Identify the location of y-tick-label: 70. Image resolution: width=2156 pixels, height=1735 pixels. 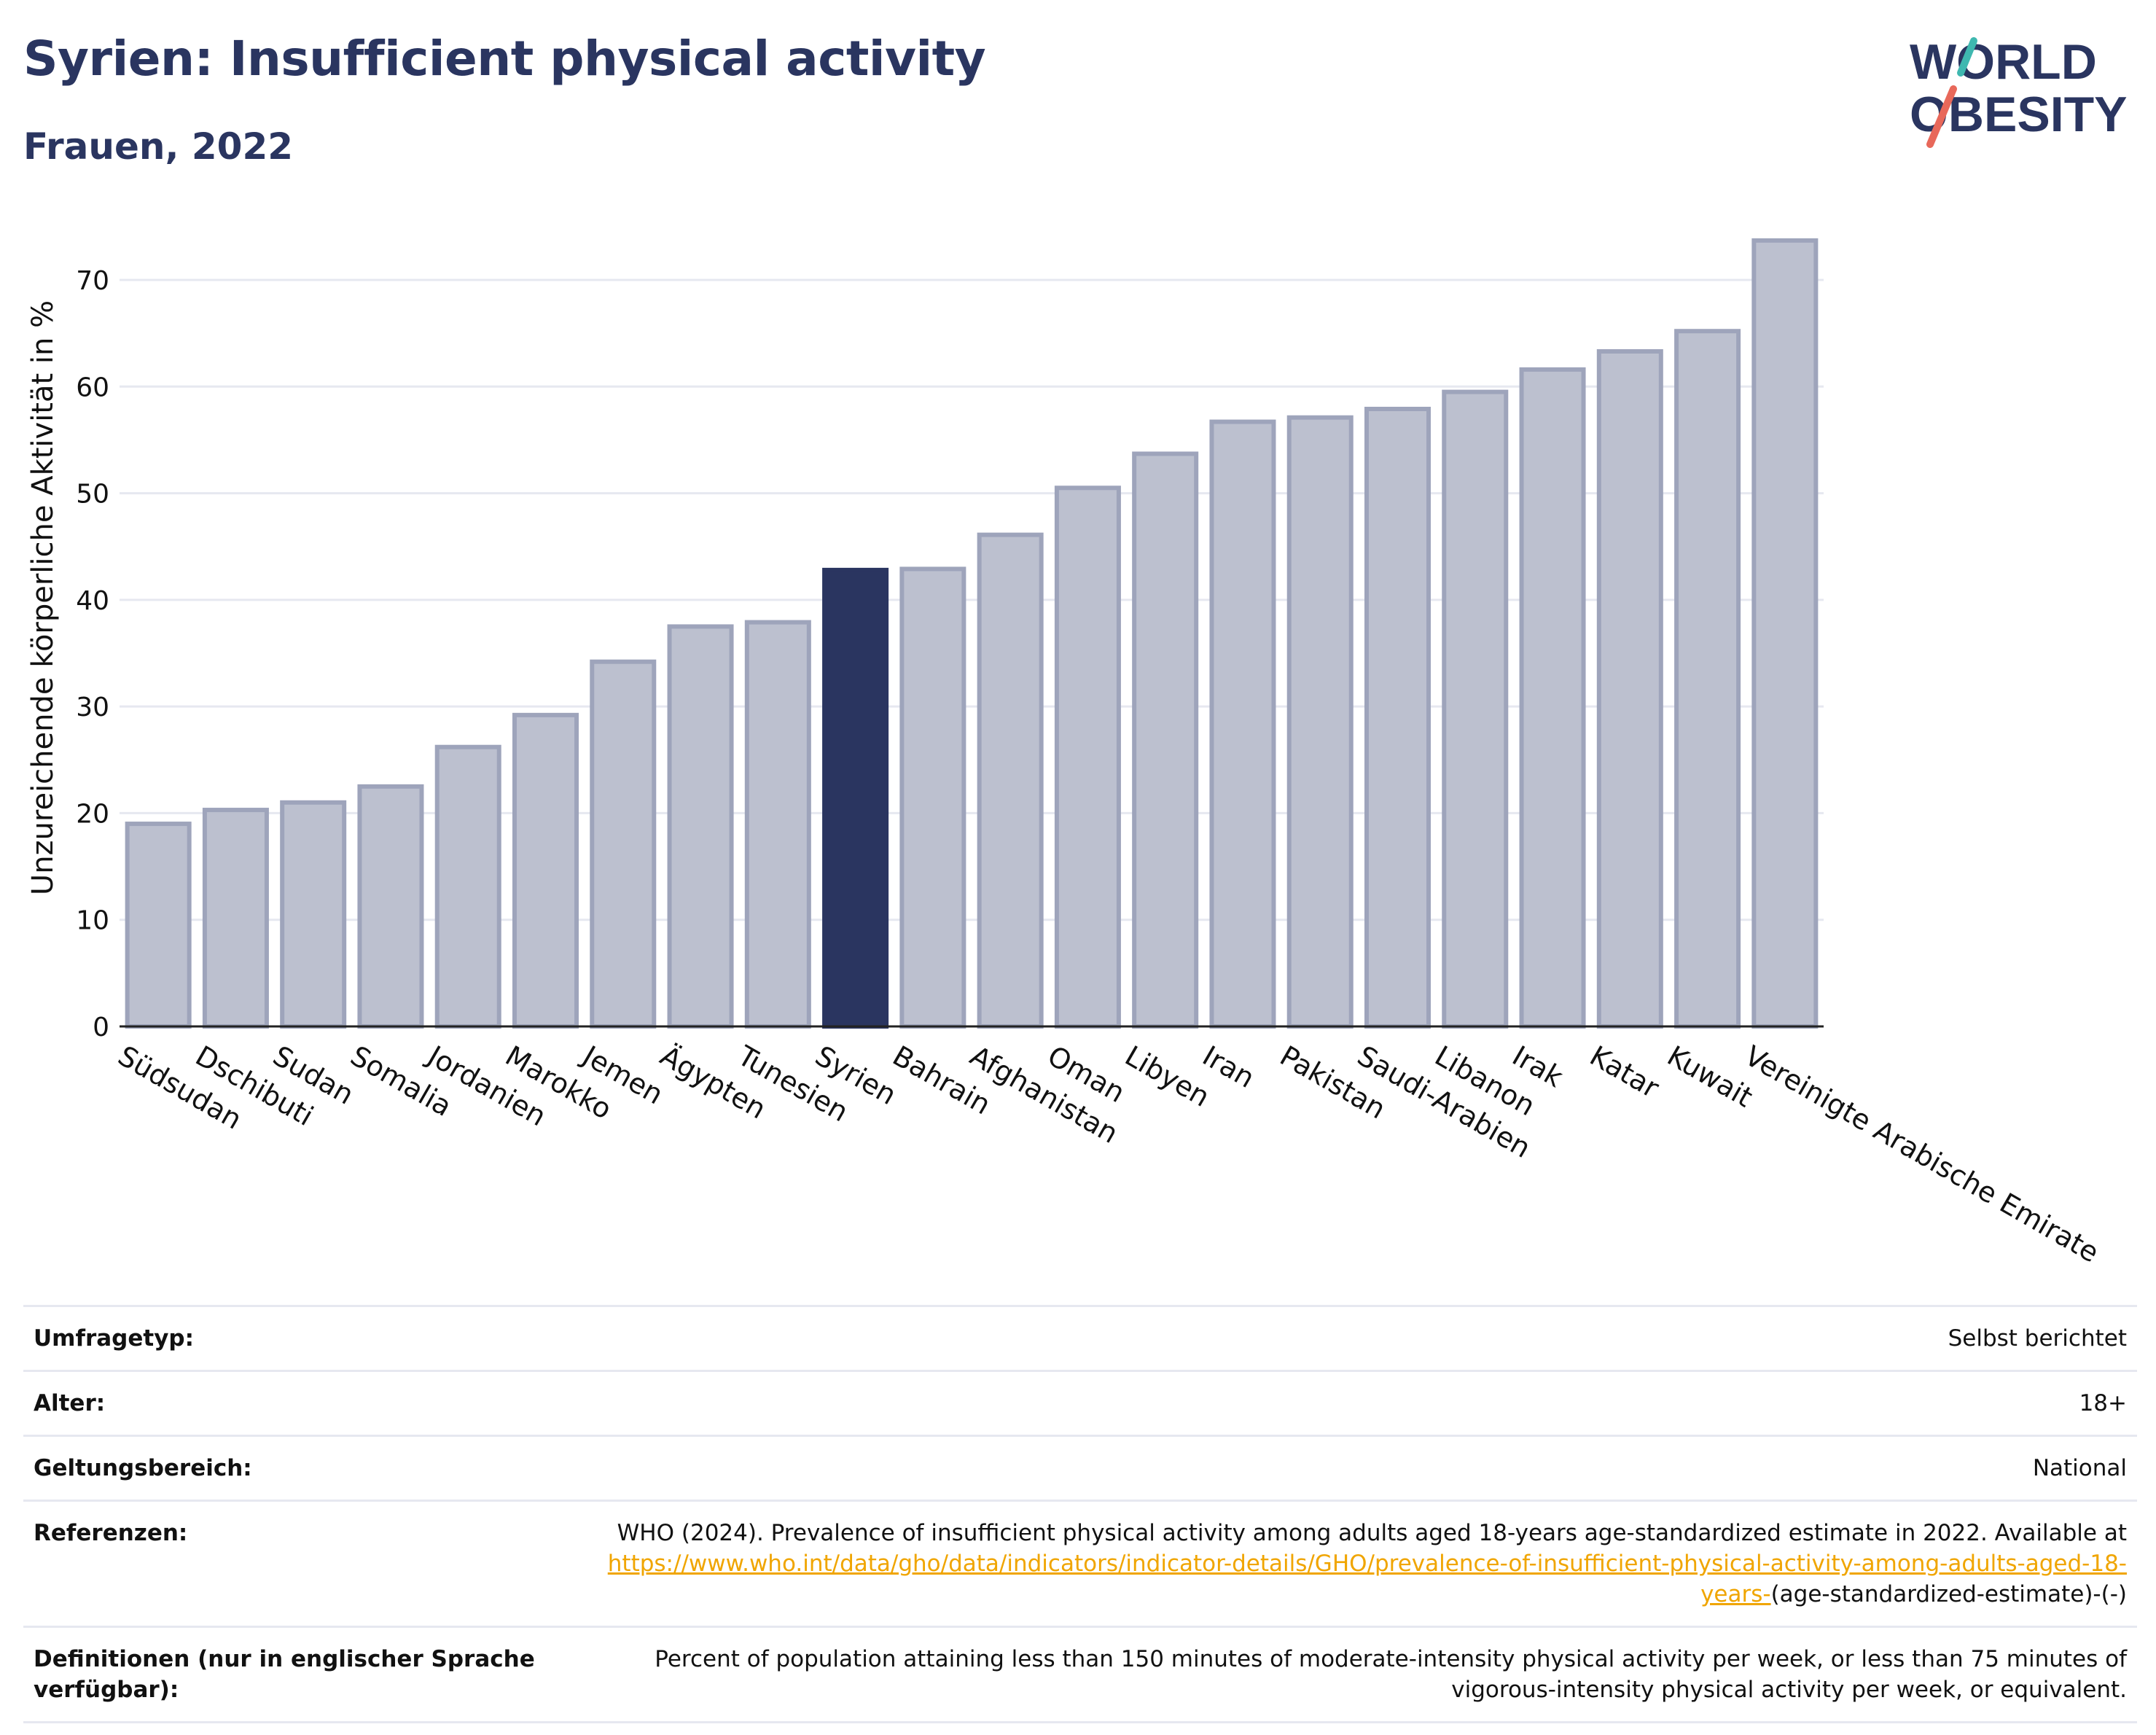
(93, 281).